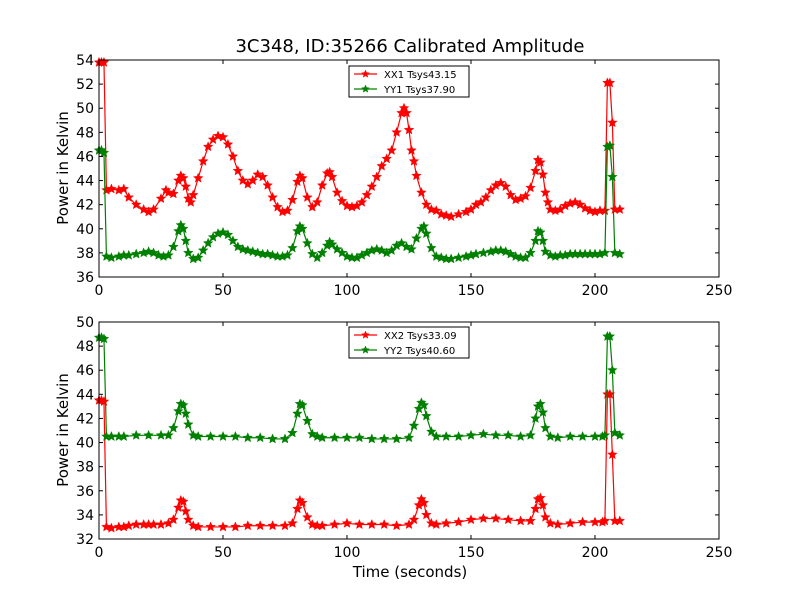 This screenshot has width=800, height=600. I want to click on x-tick-label: 50, so click(223, 291).